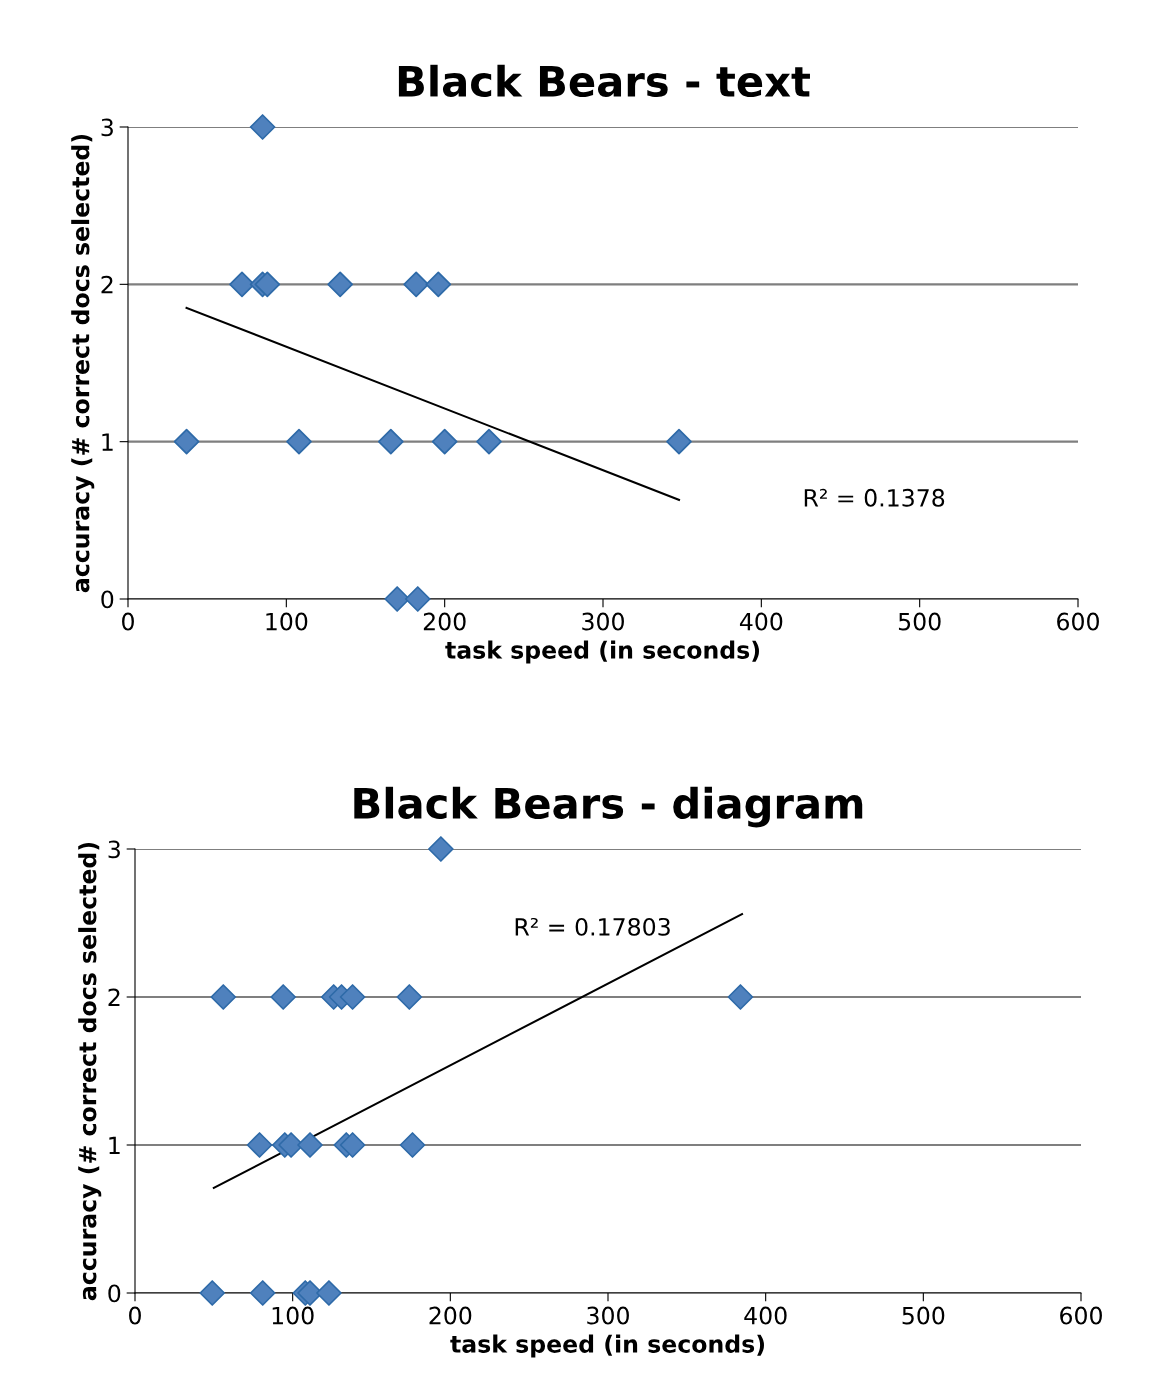  Describe the element at coordinates (592, 926) in the screenshot. I see `annotation: R² = 0.17803` at that location.